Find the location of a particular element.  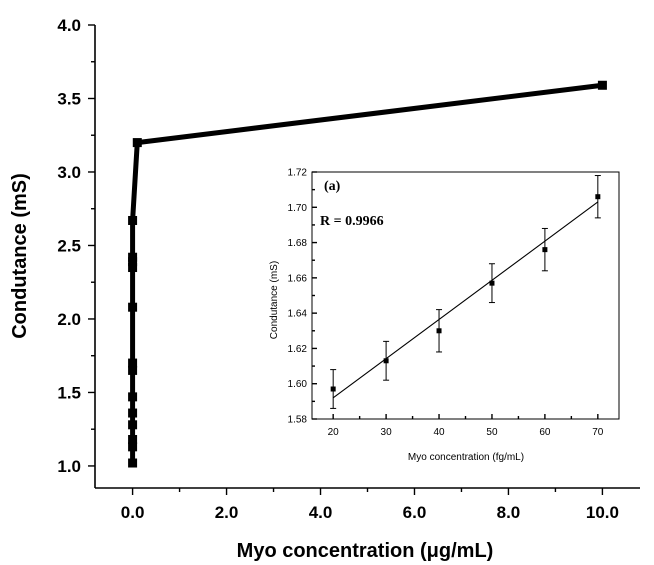

inset-x-tick-label: 50 is located at coordinates (492, 432).